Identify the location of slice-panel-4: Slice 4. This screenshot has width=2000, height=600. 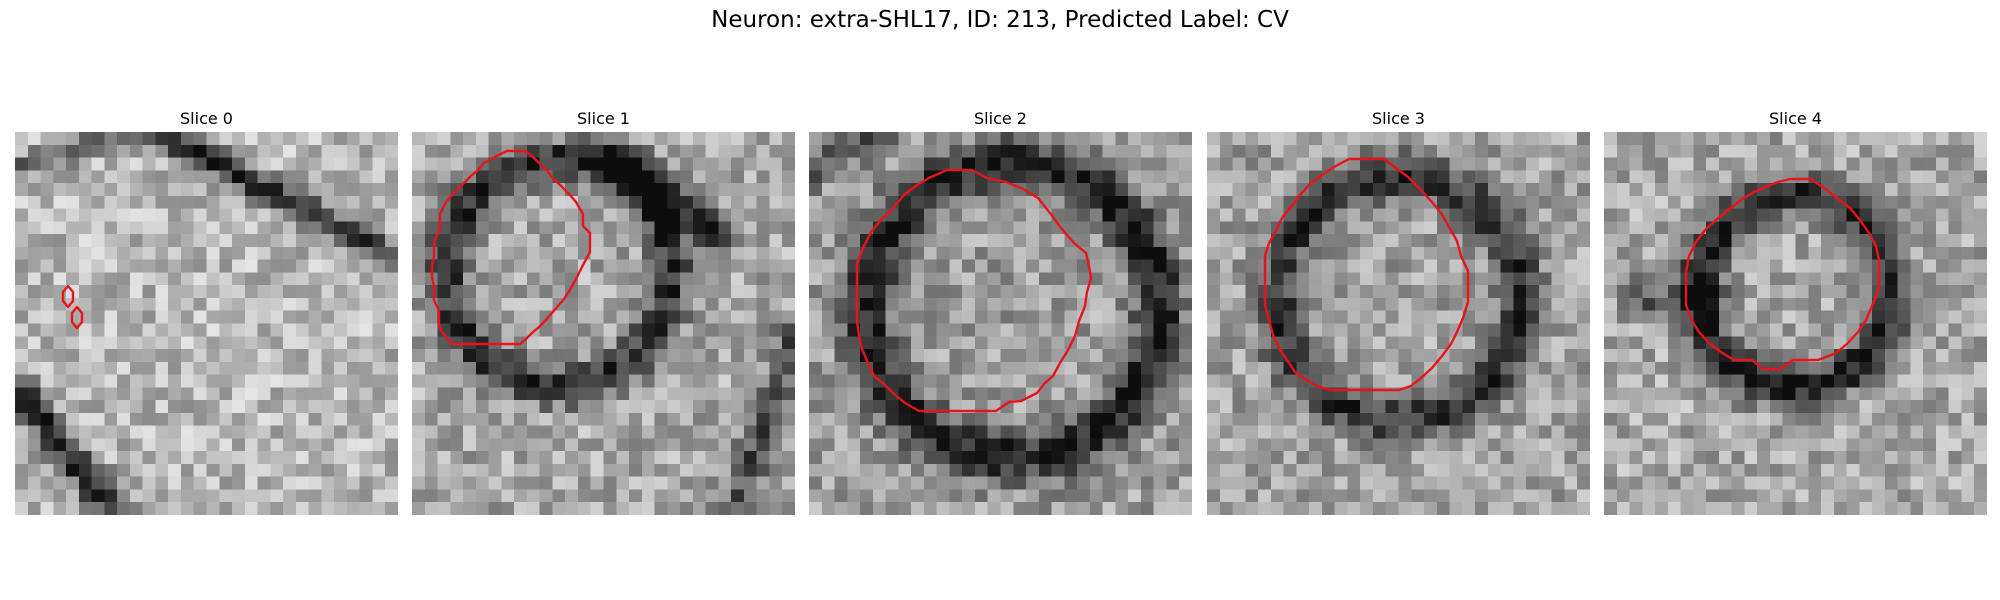
(1795, 310).